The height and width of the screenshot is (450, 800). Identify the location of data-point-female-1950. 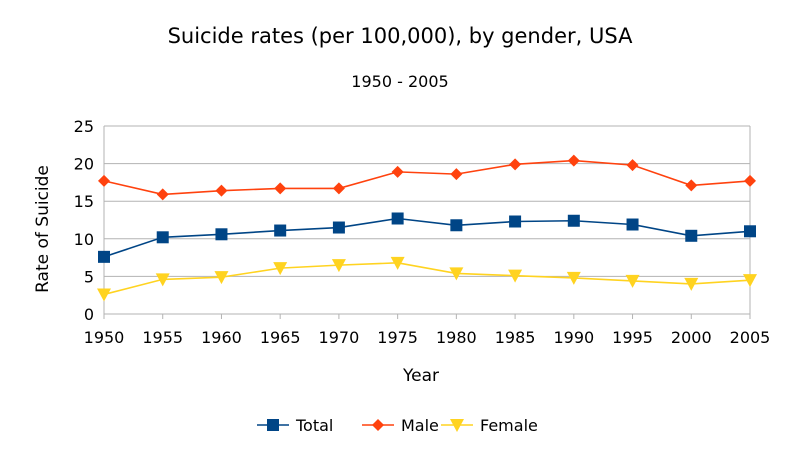
(104, 295).